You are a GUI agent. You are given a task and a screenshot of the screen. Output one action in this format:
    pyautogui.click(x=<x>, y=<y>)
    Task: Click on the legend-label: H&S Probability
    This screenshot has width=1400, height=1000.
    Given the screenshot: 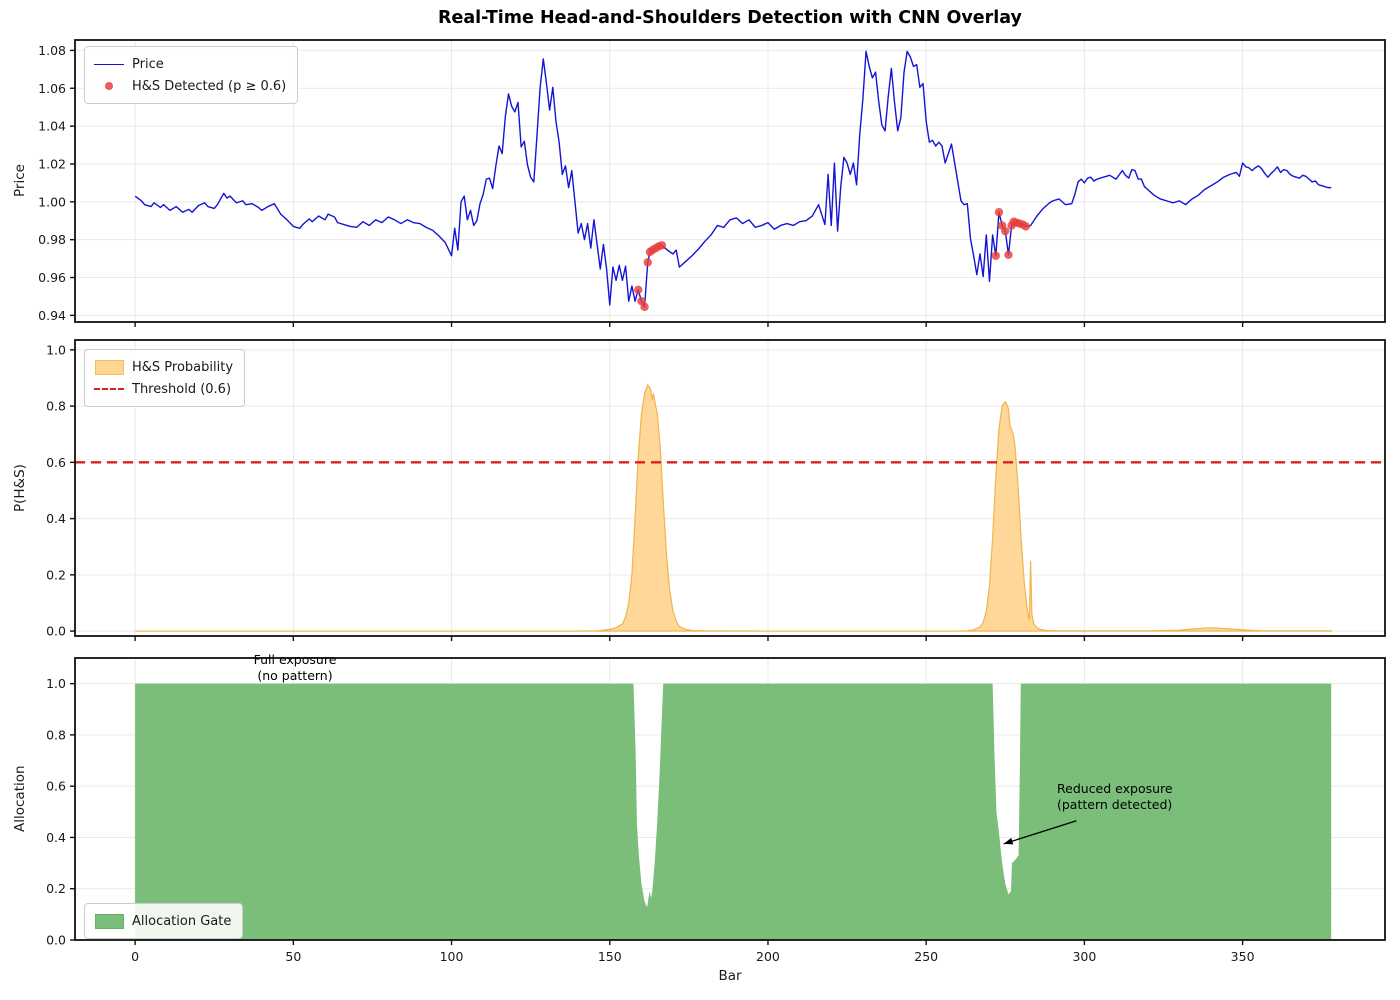 What is the action you would take?
    pyautogui.click(x=183, y=367)
    